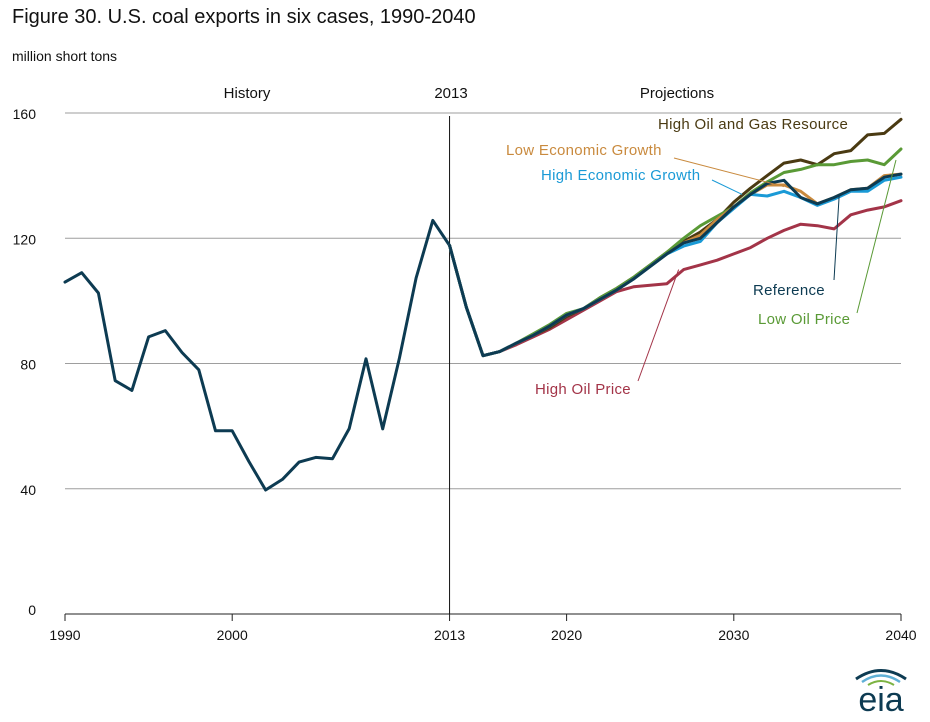 This screenshot has height=722, width=930. What do you see at coordinates (880, 698) in the screenshot?
I see `logo-text: eia` at bounding box center [880, 698].